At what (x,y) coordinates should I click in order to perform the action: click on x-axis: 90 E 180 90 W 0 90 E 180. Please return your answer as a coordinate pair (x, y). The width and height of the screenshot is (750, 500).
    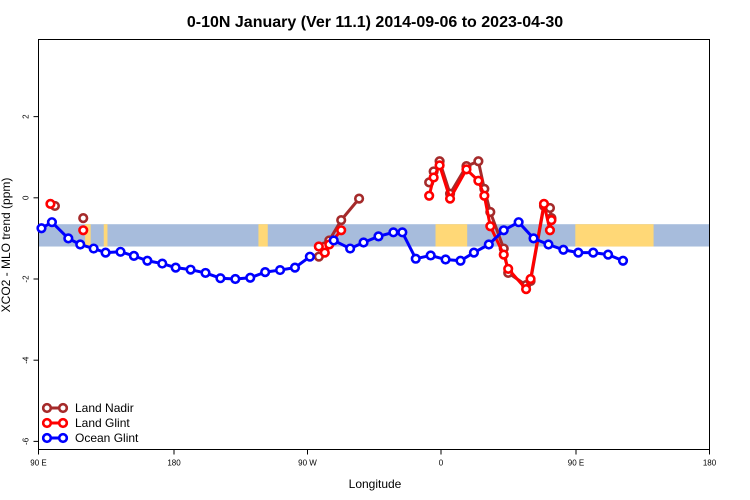
    Looking at the image, I should click on (373, 458).